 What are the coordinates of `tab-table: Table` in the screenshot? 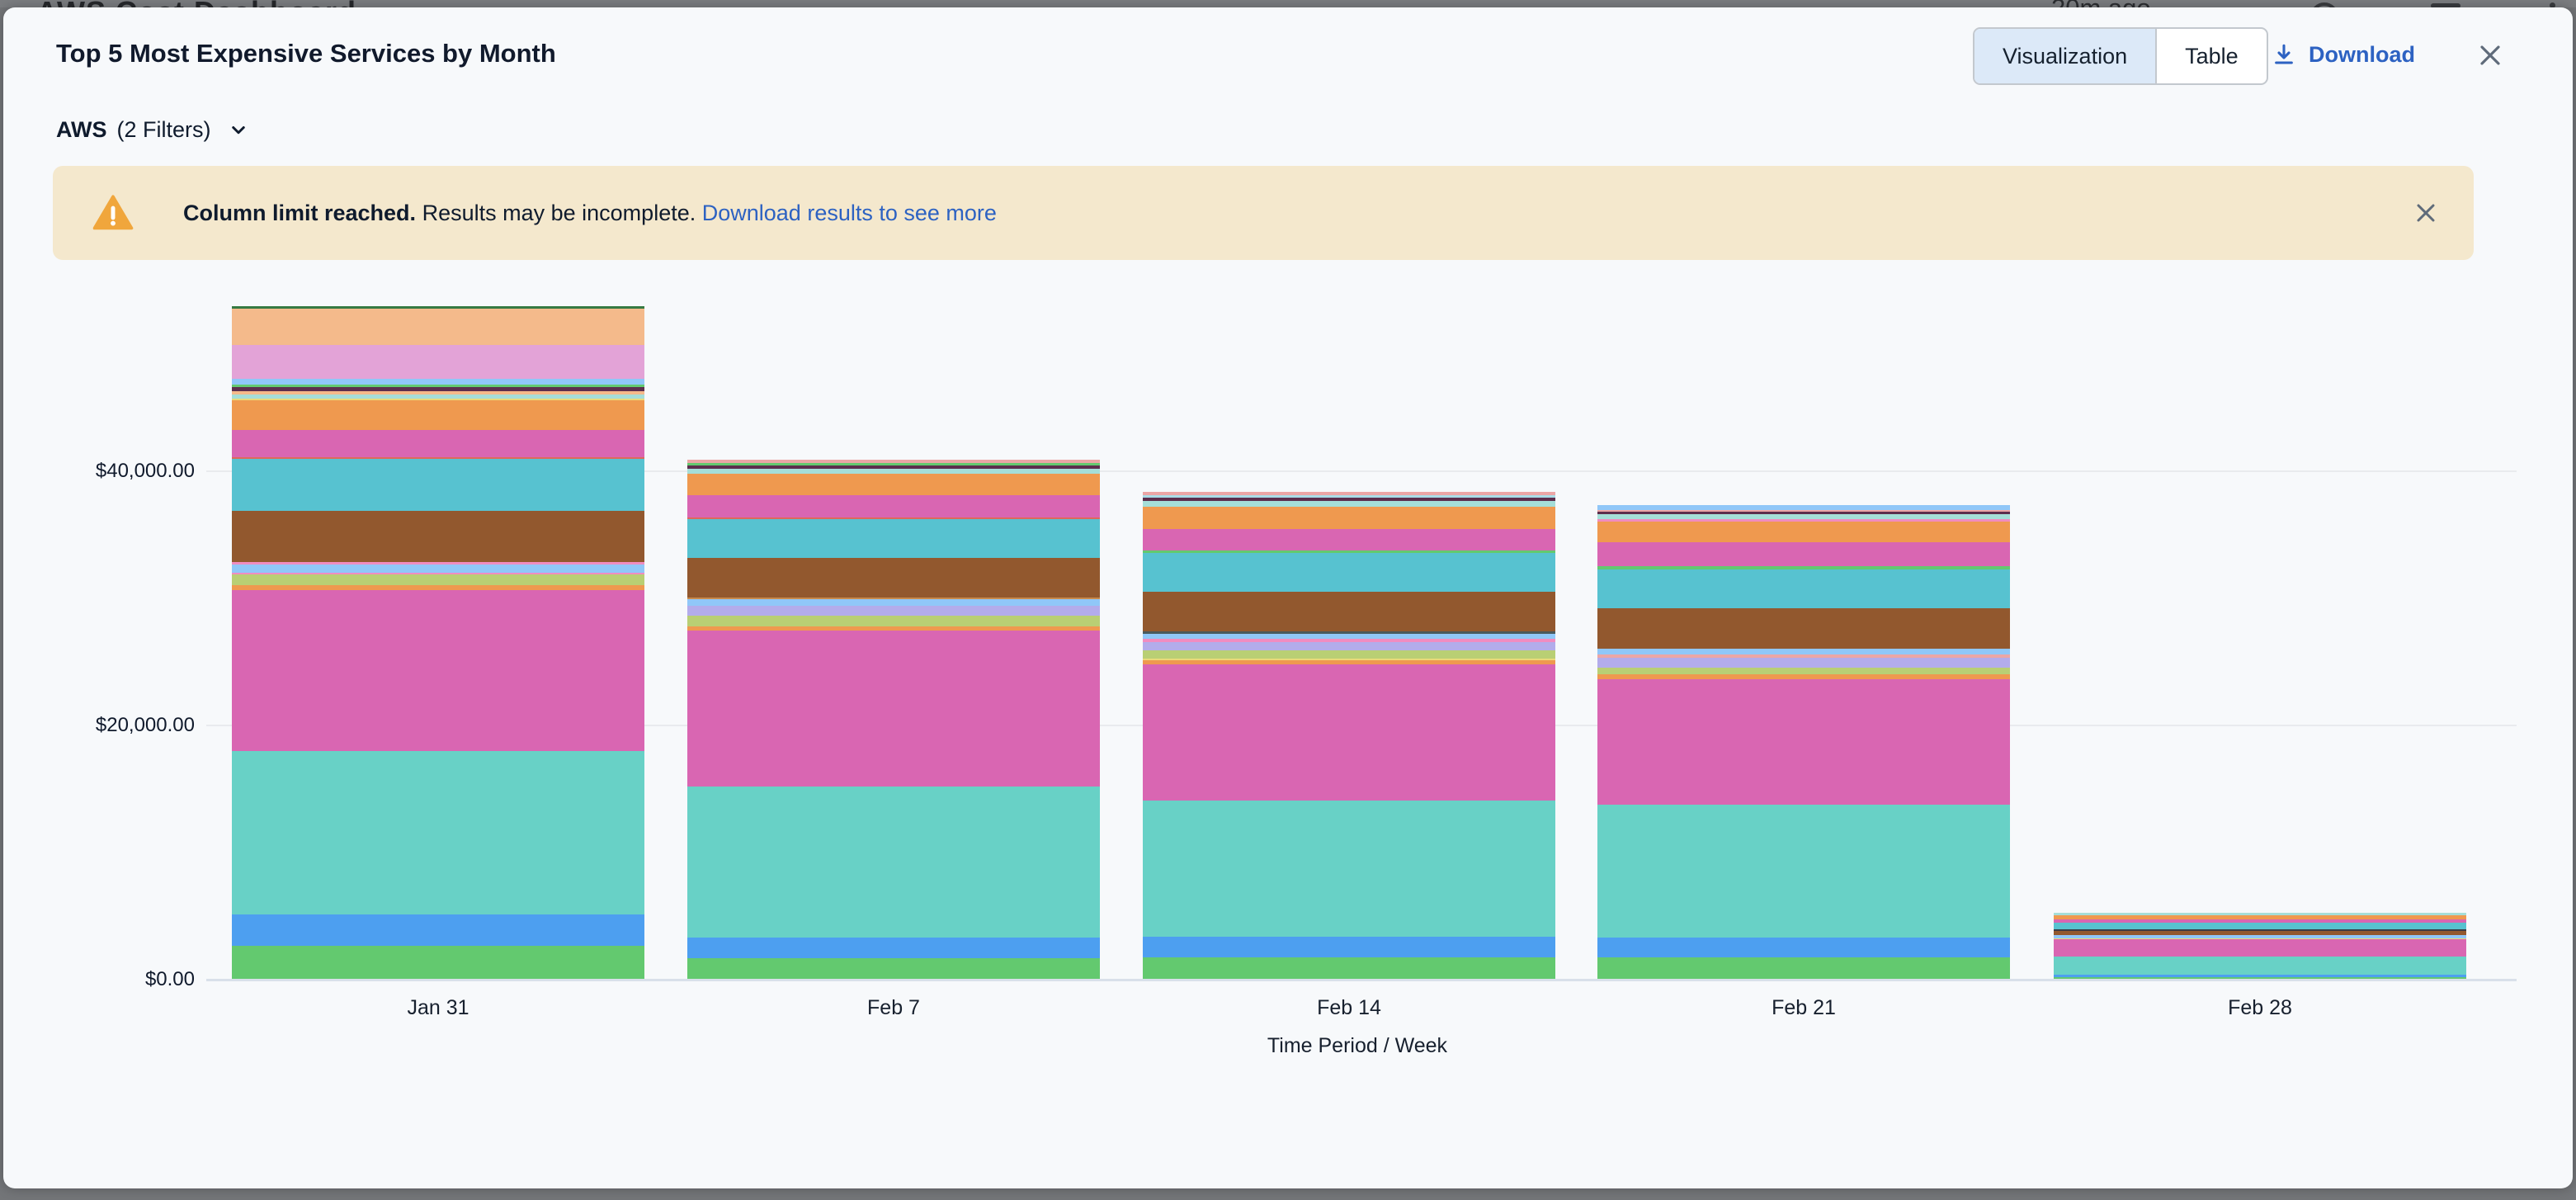 It's located at (2211, 56).